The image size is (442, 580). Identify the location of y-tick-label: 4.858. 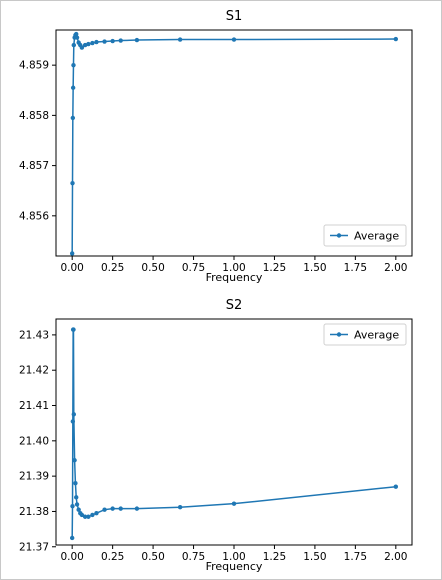
(34, 116).